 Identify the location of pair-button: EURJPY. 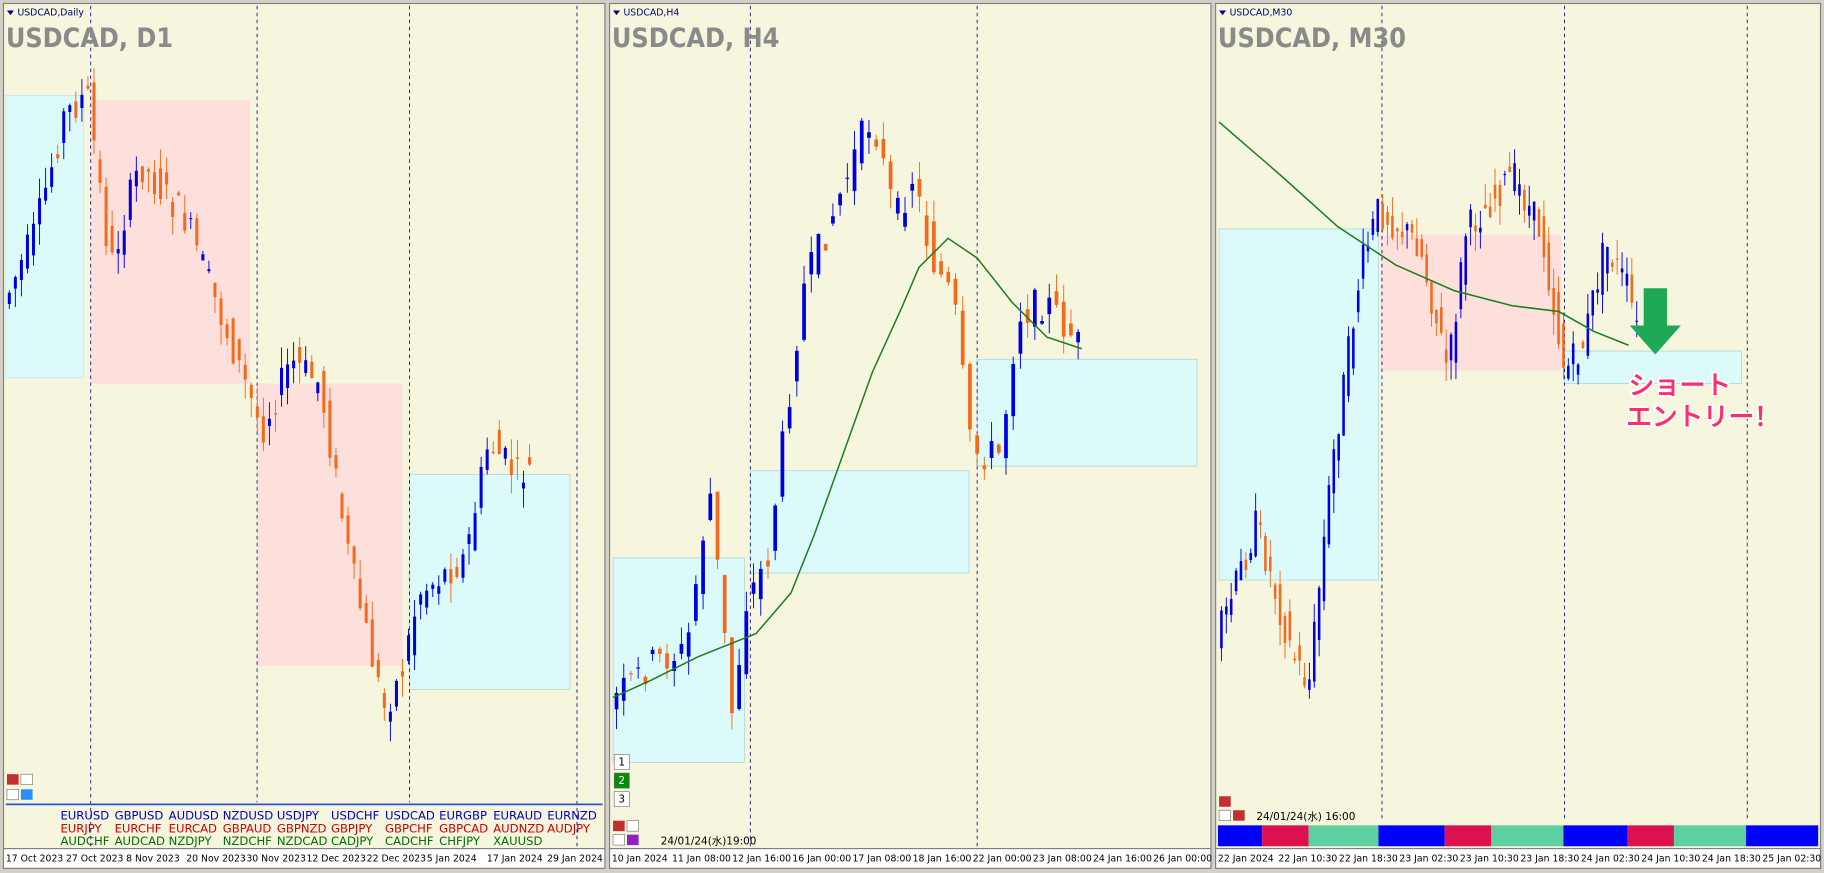
(81, 828).